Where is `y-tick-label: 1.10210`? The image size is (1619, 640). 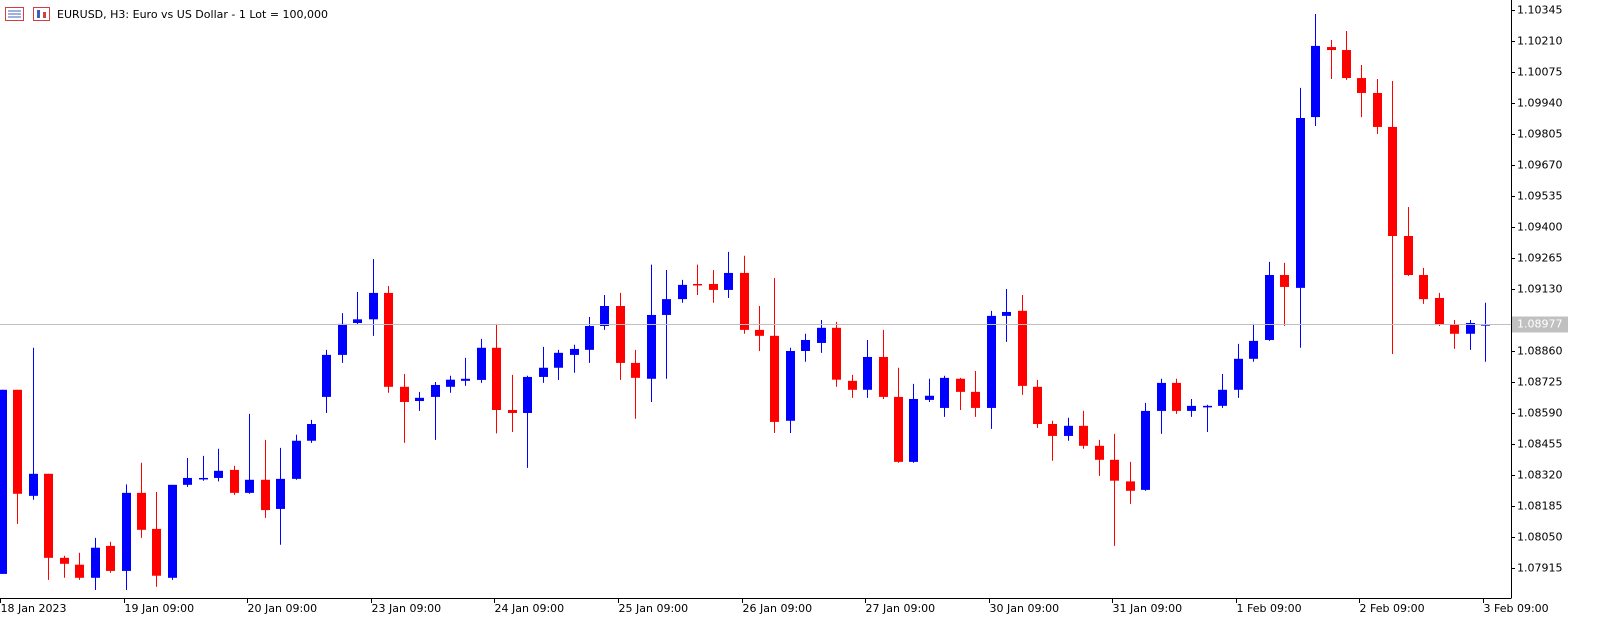 y-tick-label: 1.10210 is located at coordinates (1540, 41).